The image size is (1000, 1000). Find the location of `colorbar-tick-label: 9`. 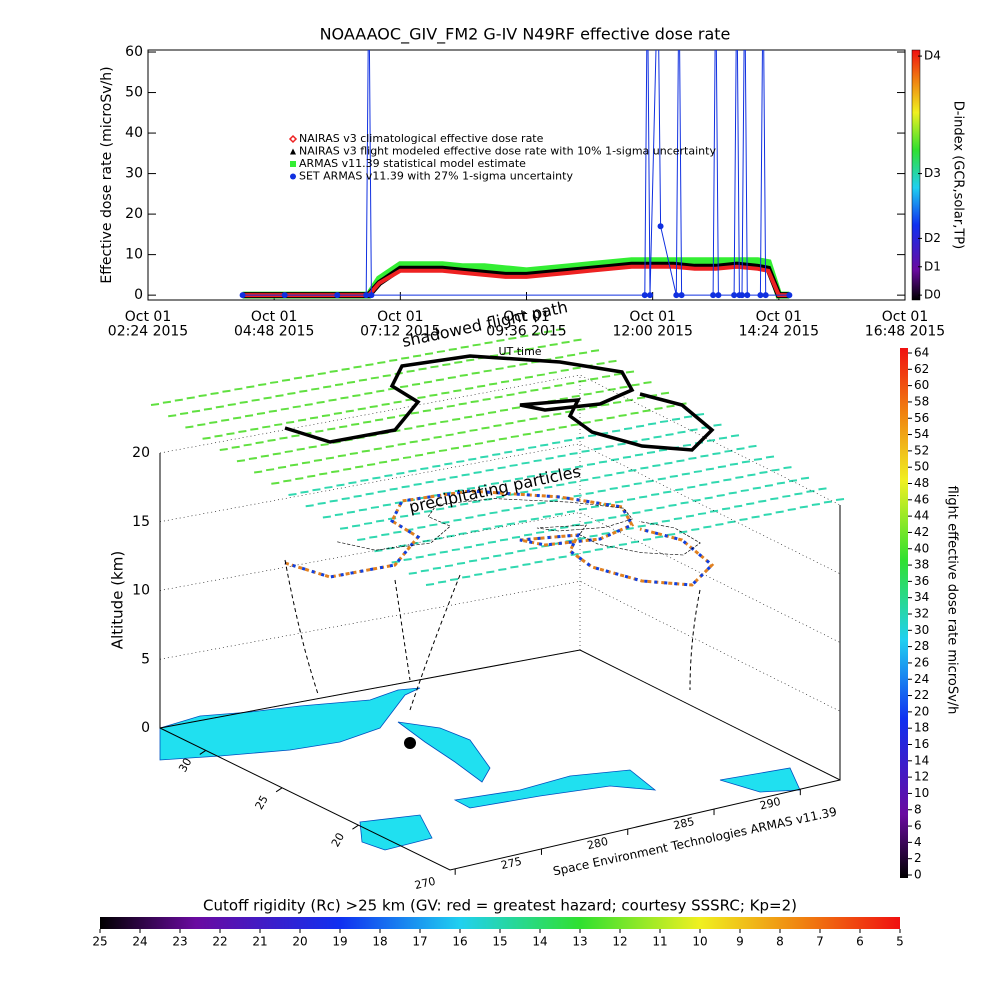

colorbar-tick-label: 9 is located at coordinates (740, 942).